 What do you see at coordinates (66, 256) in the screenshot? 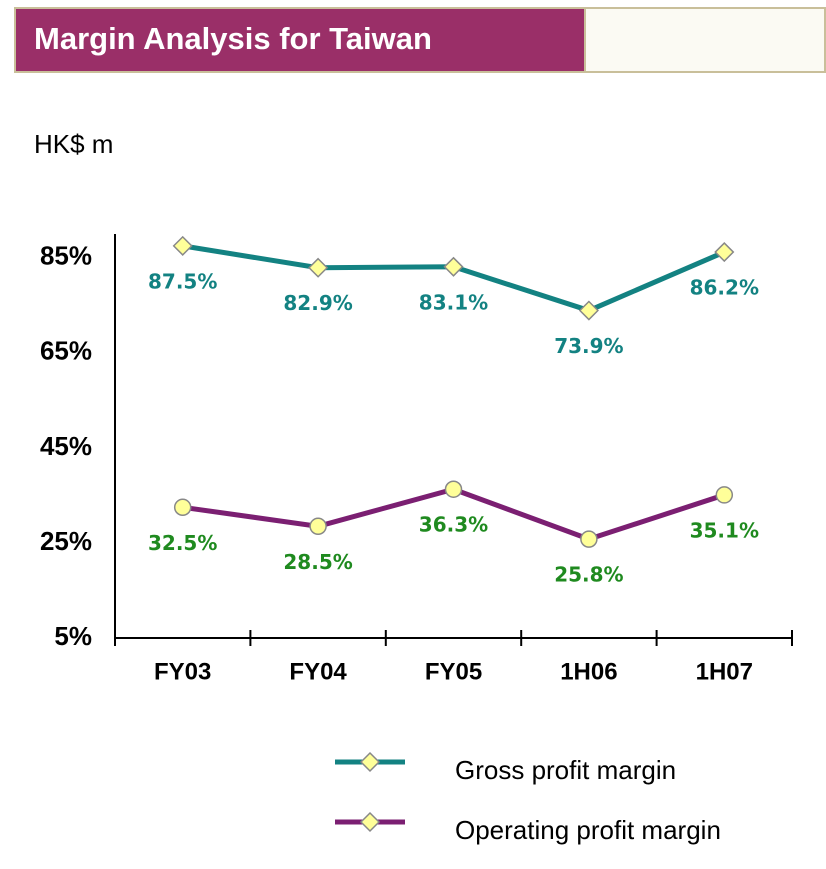
I see `y-tick-label: 85%` at bounding box center [66, 256].